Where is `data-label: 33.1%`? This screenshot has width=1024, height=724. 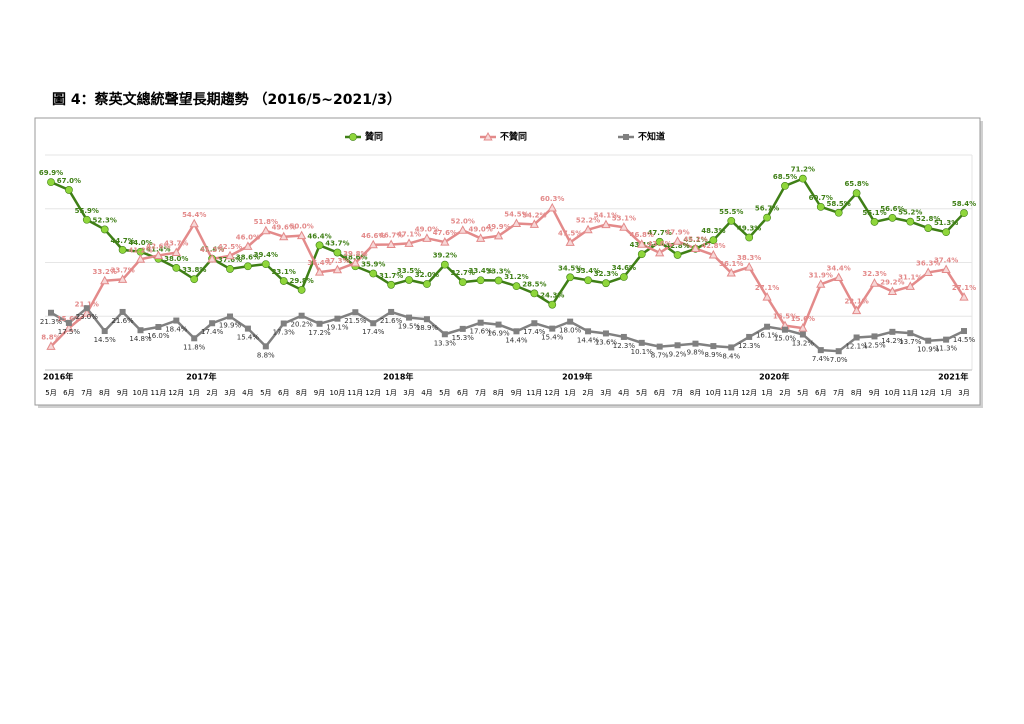
data-label: 33.1% is located at coordinates (284, 272).